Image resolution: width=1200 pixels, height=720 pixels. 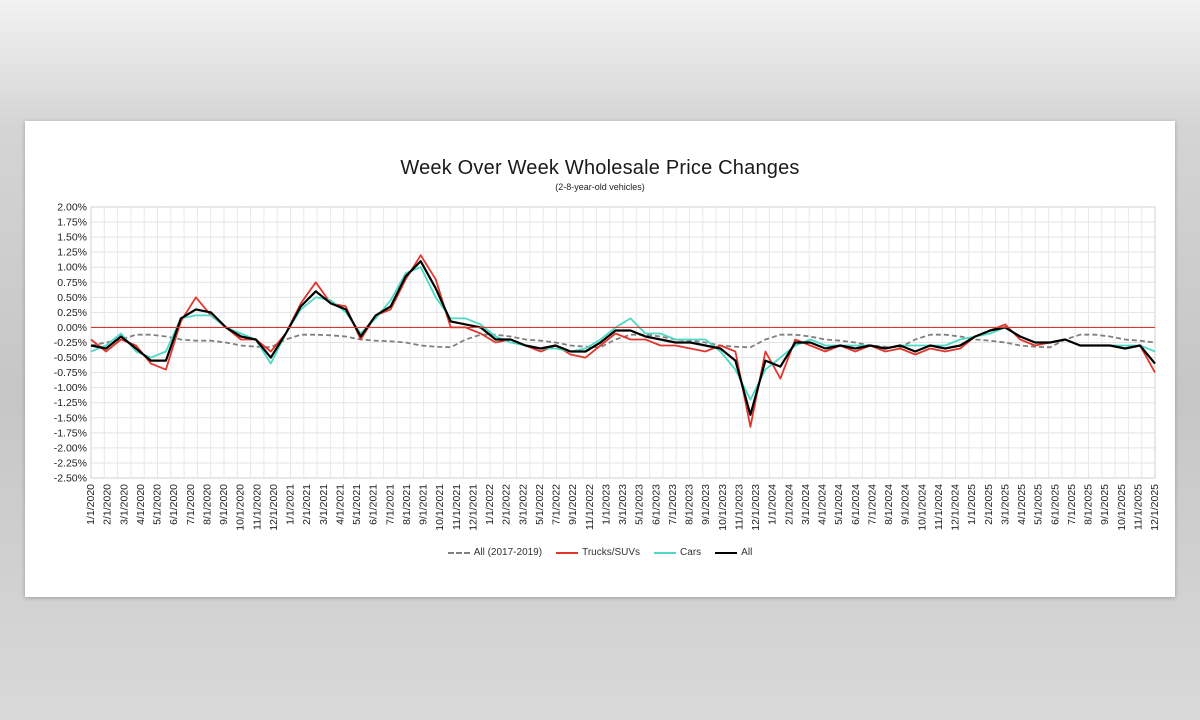 I want to click on x-tick-label: 11/1/2022, so click(x=590, y=507).